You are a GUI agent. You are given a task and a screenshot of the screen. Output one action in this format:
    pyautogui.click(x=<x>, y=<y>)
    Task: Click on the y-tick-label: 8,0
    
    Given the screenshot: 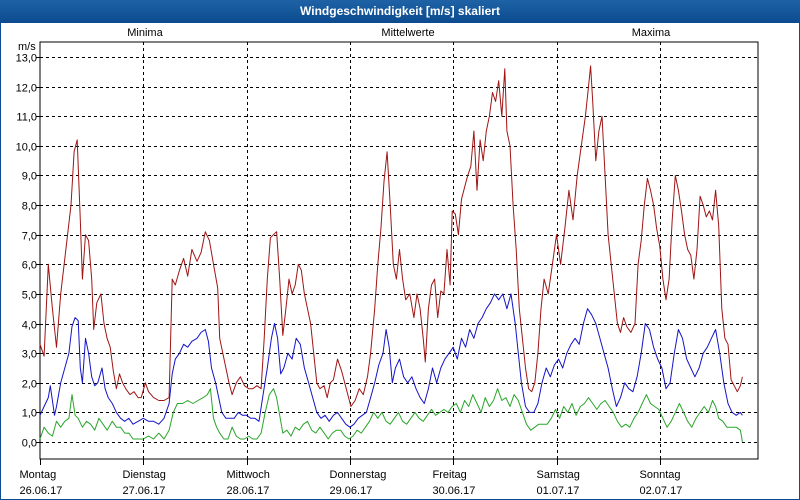 What is the action you would take?
    pyautogui.click(x=29, y=207)
    